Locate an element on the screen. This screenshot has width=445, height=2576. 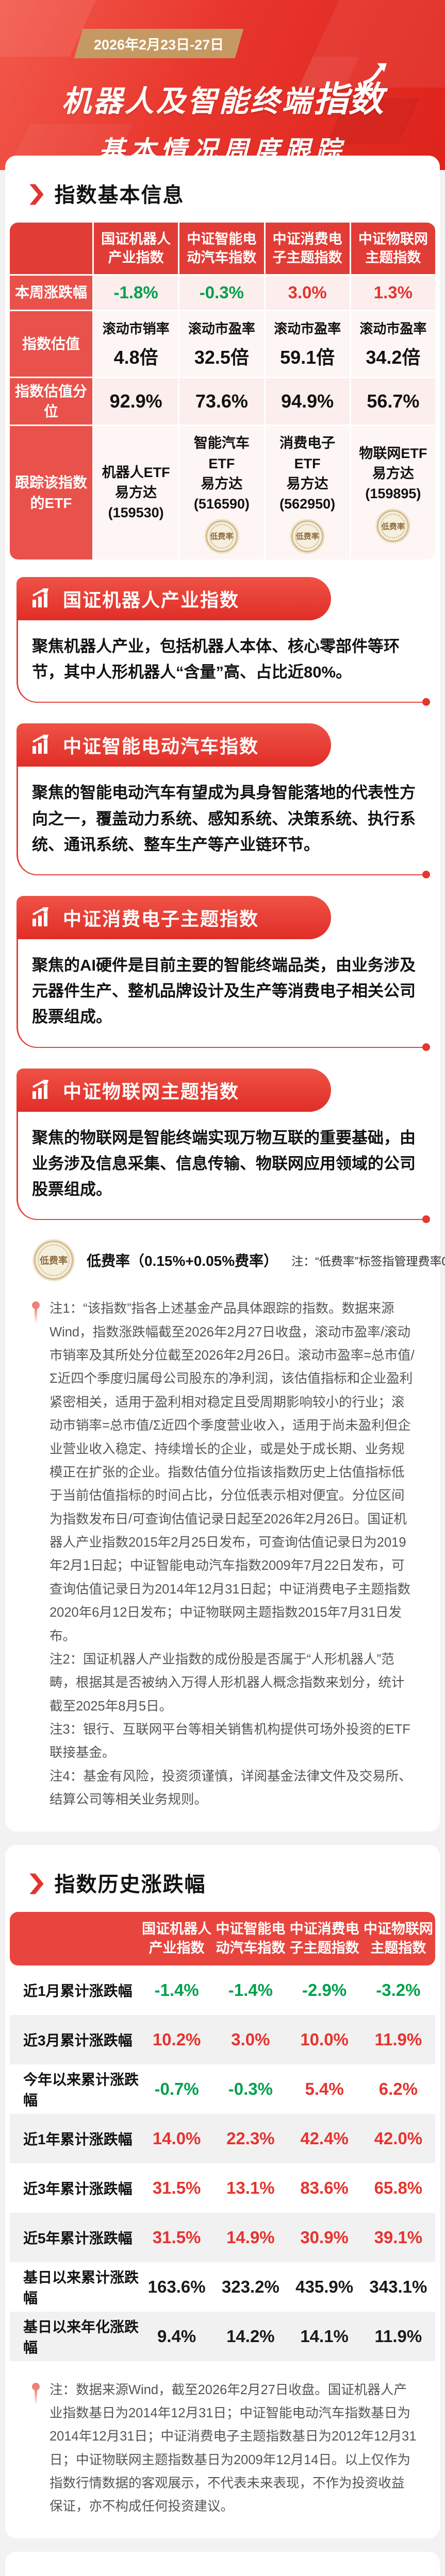
low-fee-seal-icon: 低费率 is located at coordinates (54, 1261).